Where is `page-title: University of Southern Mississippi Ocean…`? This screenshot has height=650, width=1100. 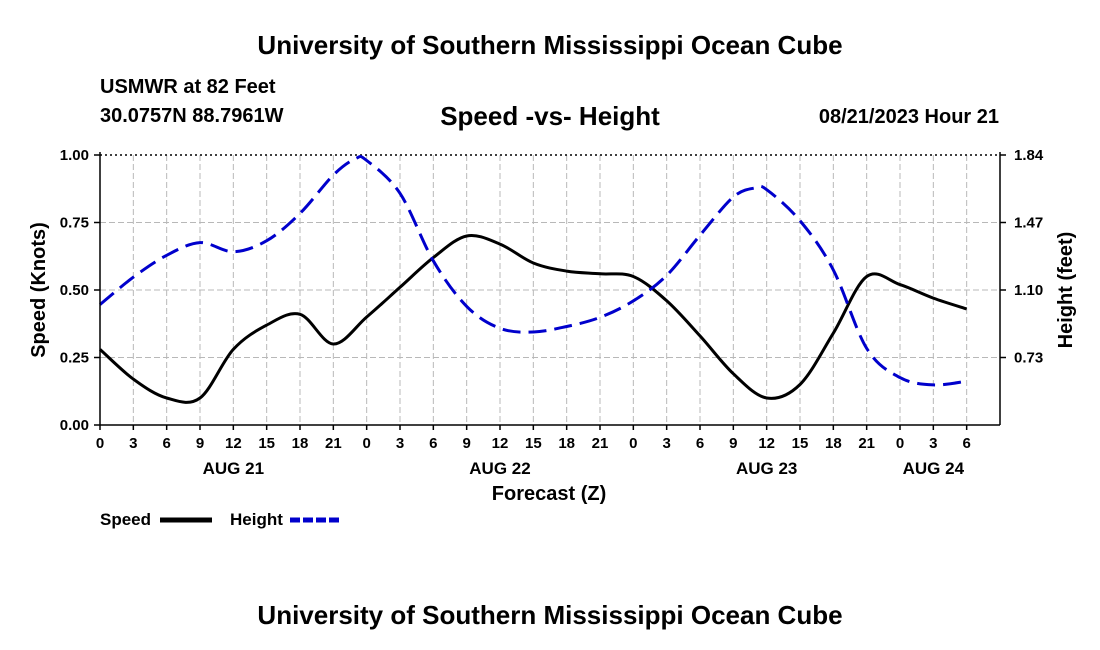
page-title: University of Southern Mississippi Ocean… is located at coordinates (550, 45).